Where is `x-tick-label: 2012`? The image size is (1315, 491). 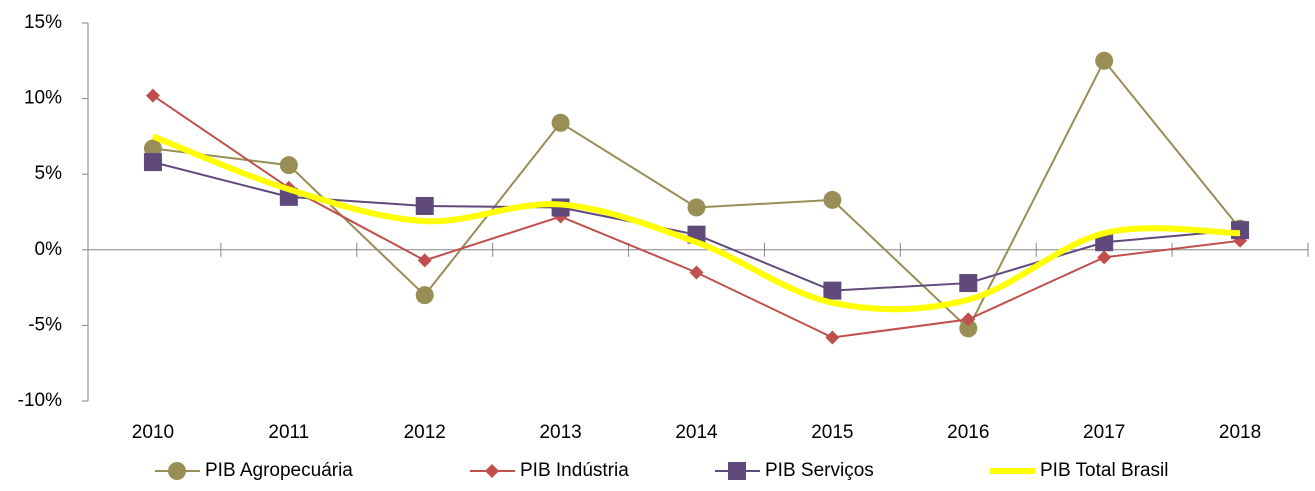 x-tick-label: 2012 is located at coordinates (425, 432).